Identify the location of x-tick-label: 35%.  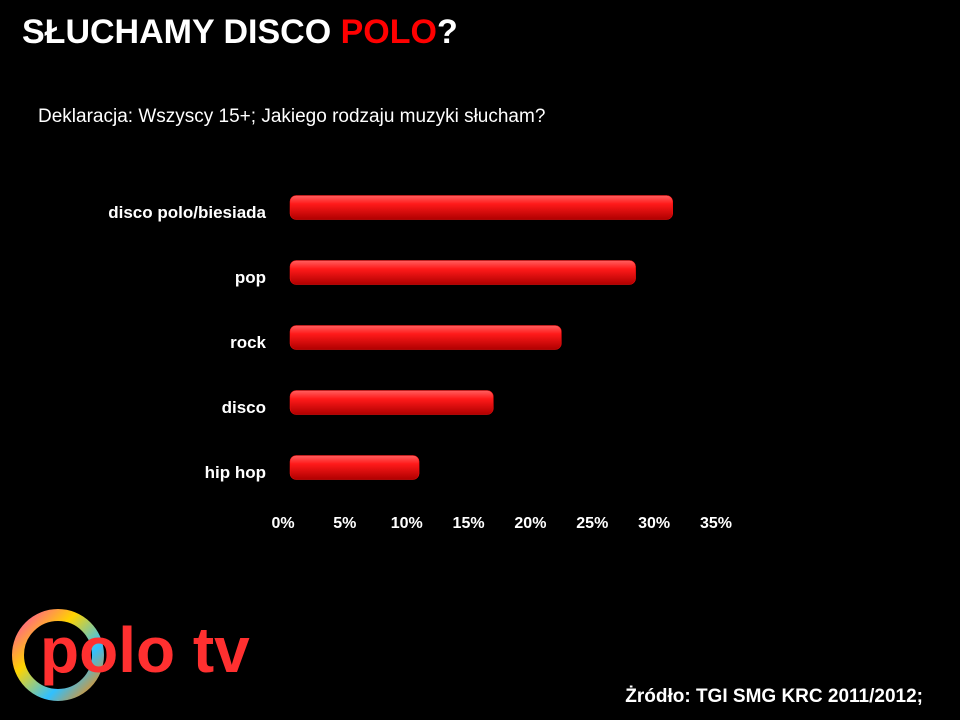
(716, 523).